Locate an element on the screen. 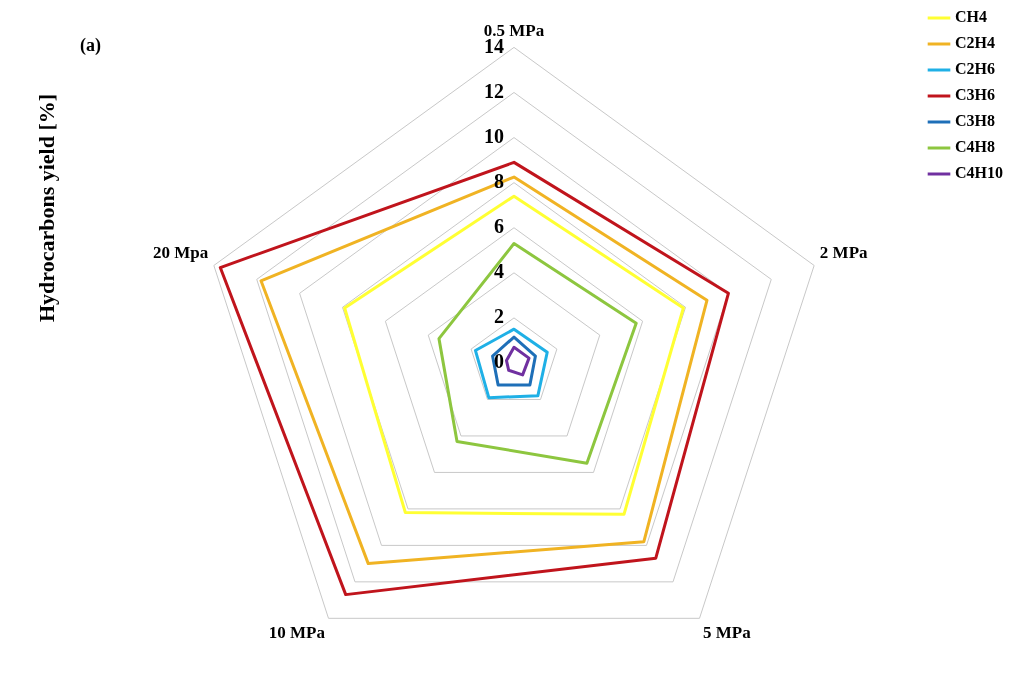 The height and width of the screenshot is (693, 1031). spoke-label: 0.5 MPa is located at coordinates (514, 30).